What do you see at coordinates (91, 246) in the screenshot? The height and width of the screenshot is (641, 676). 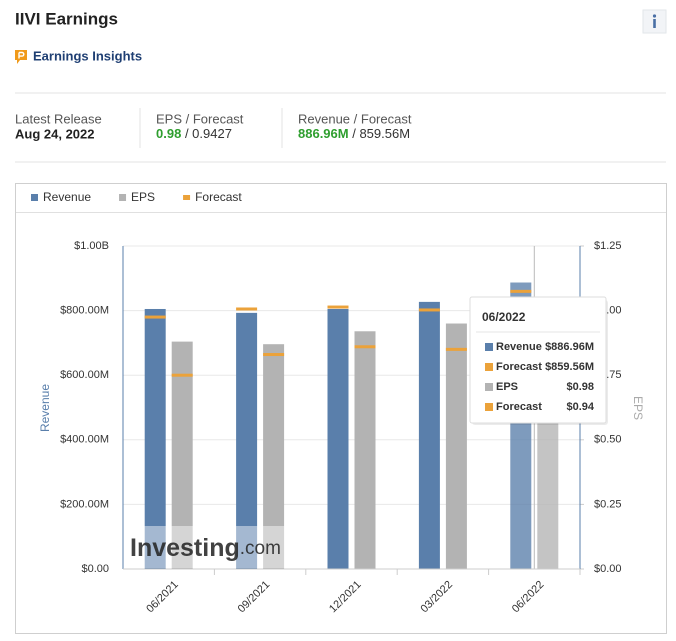 I see `y-tick-label: $1.00B` at bounding box center [91, 246].